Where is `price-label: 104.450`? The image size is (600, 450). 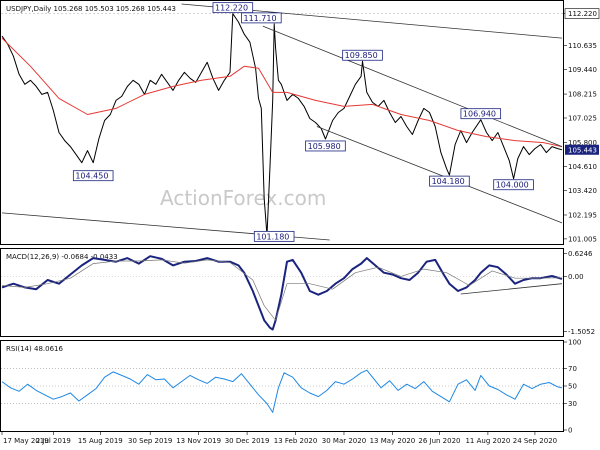 price-label: 104.450 is located at coordinates (91, 176).